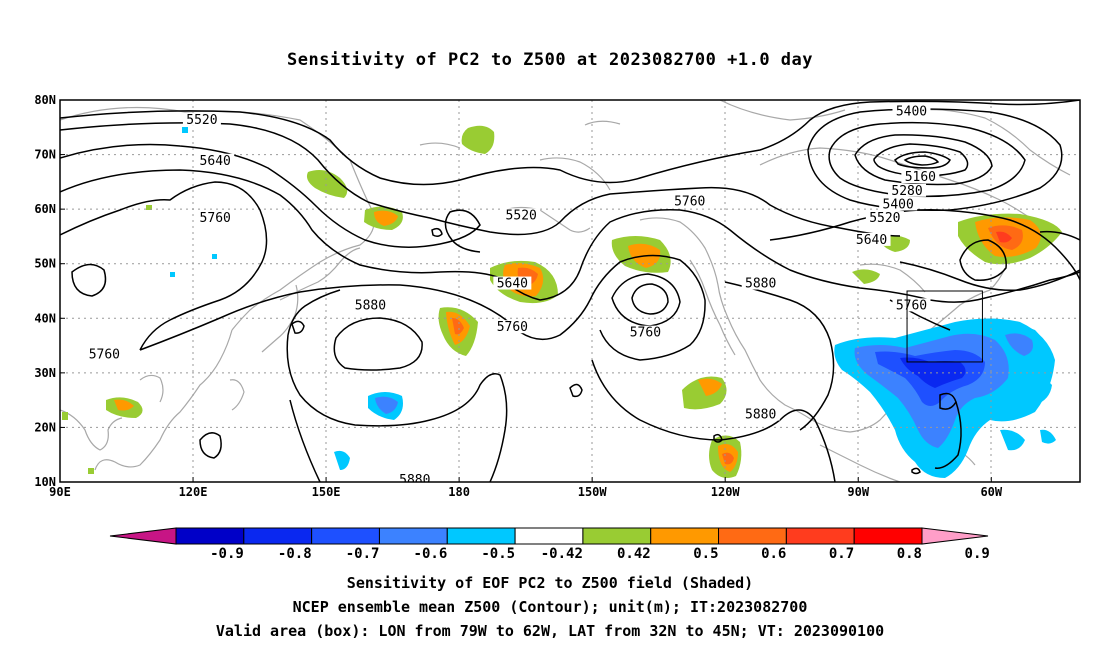 This screenshot has width=1100, height=650. Describe the element at coordinates (60, 492) in the screenshot. I see `lon-tick-label: 90E` at that location.